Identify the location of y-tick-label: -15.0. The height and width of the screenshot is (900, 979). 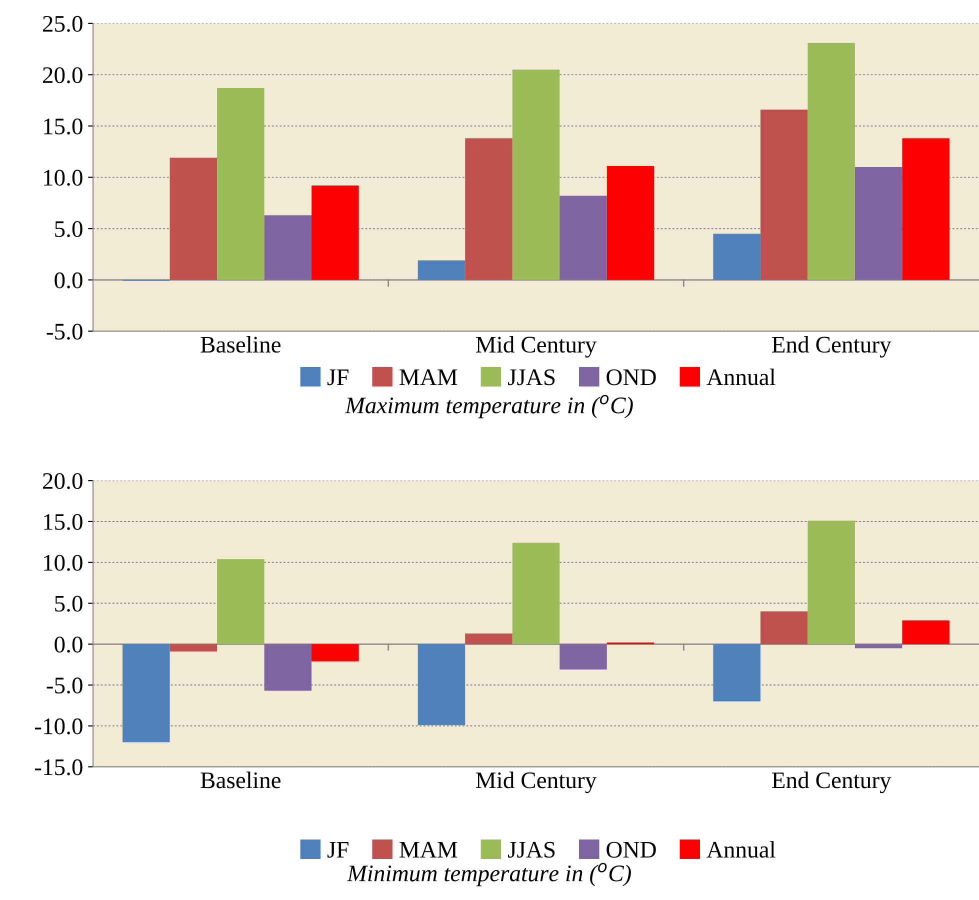
(58, 767).